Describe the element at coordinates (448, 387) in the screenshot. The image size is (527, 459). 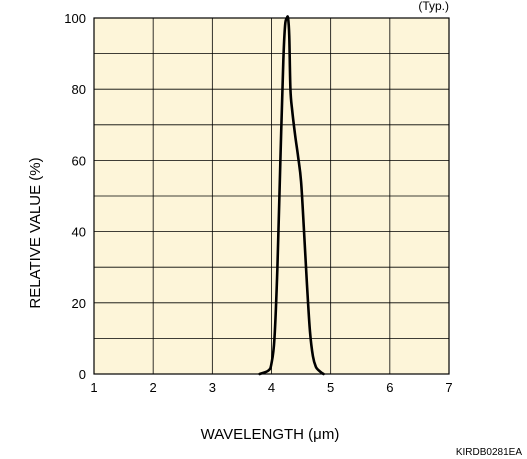
I see `x-tick-label: 7` at that location.